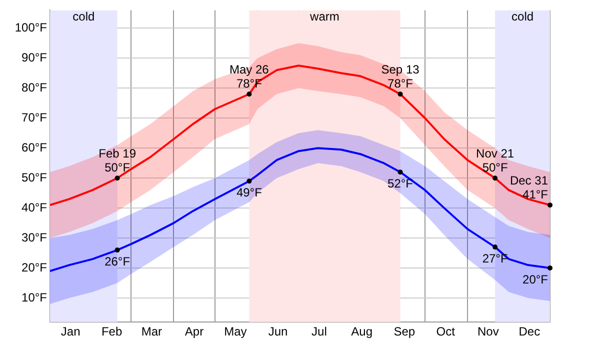 The width and height of the screenshot is (600, 344). What do you see at coordinates (446, 331) in the screenshot?
I see `x-tick-label: Oct` at bounding box center [446, 331].